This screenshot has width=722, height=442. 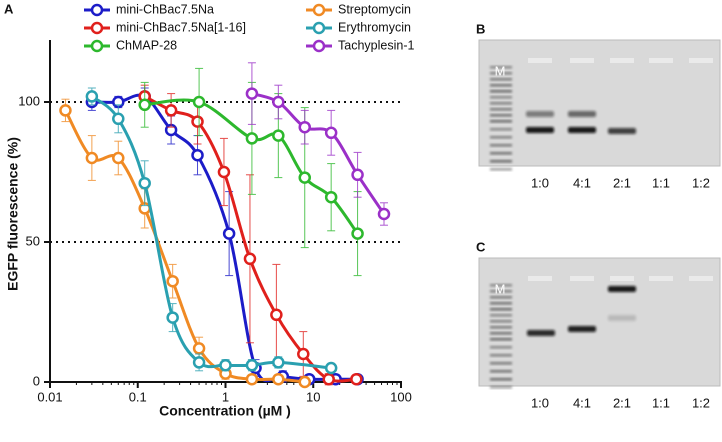 What do you see at coordinates (29, 100) in the screenshot?
I see `y-tick-label: 100` at bounding box center [29, 100].